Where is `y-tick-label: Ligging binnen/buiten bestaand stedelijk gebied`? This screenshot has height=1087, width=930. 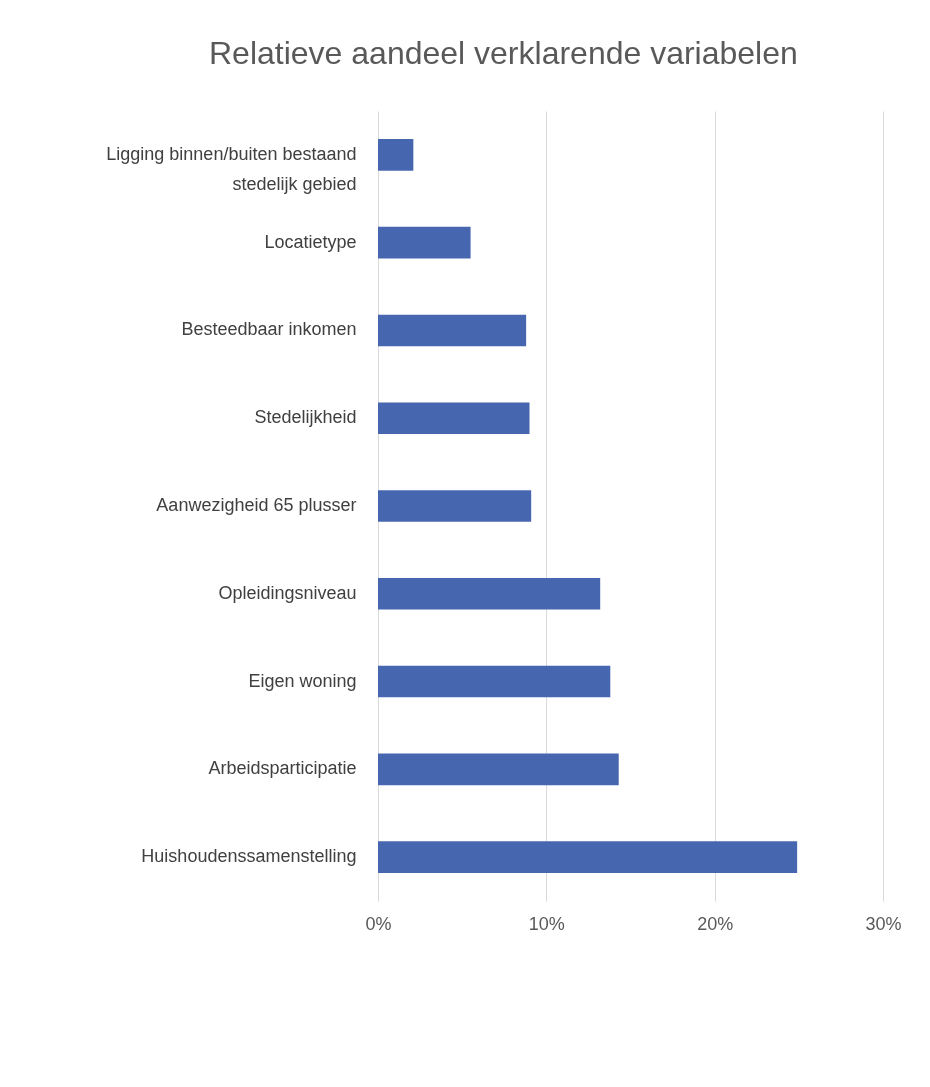
y-tick-label: Ligging binnen/buiten bestaand stedelijk gebied is located at coordinates (231, 168).